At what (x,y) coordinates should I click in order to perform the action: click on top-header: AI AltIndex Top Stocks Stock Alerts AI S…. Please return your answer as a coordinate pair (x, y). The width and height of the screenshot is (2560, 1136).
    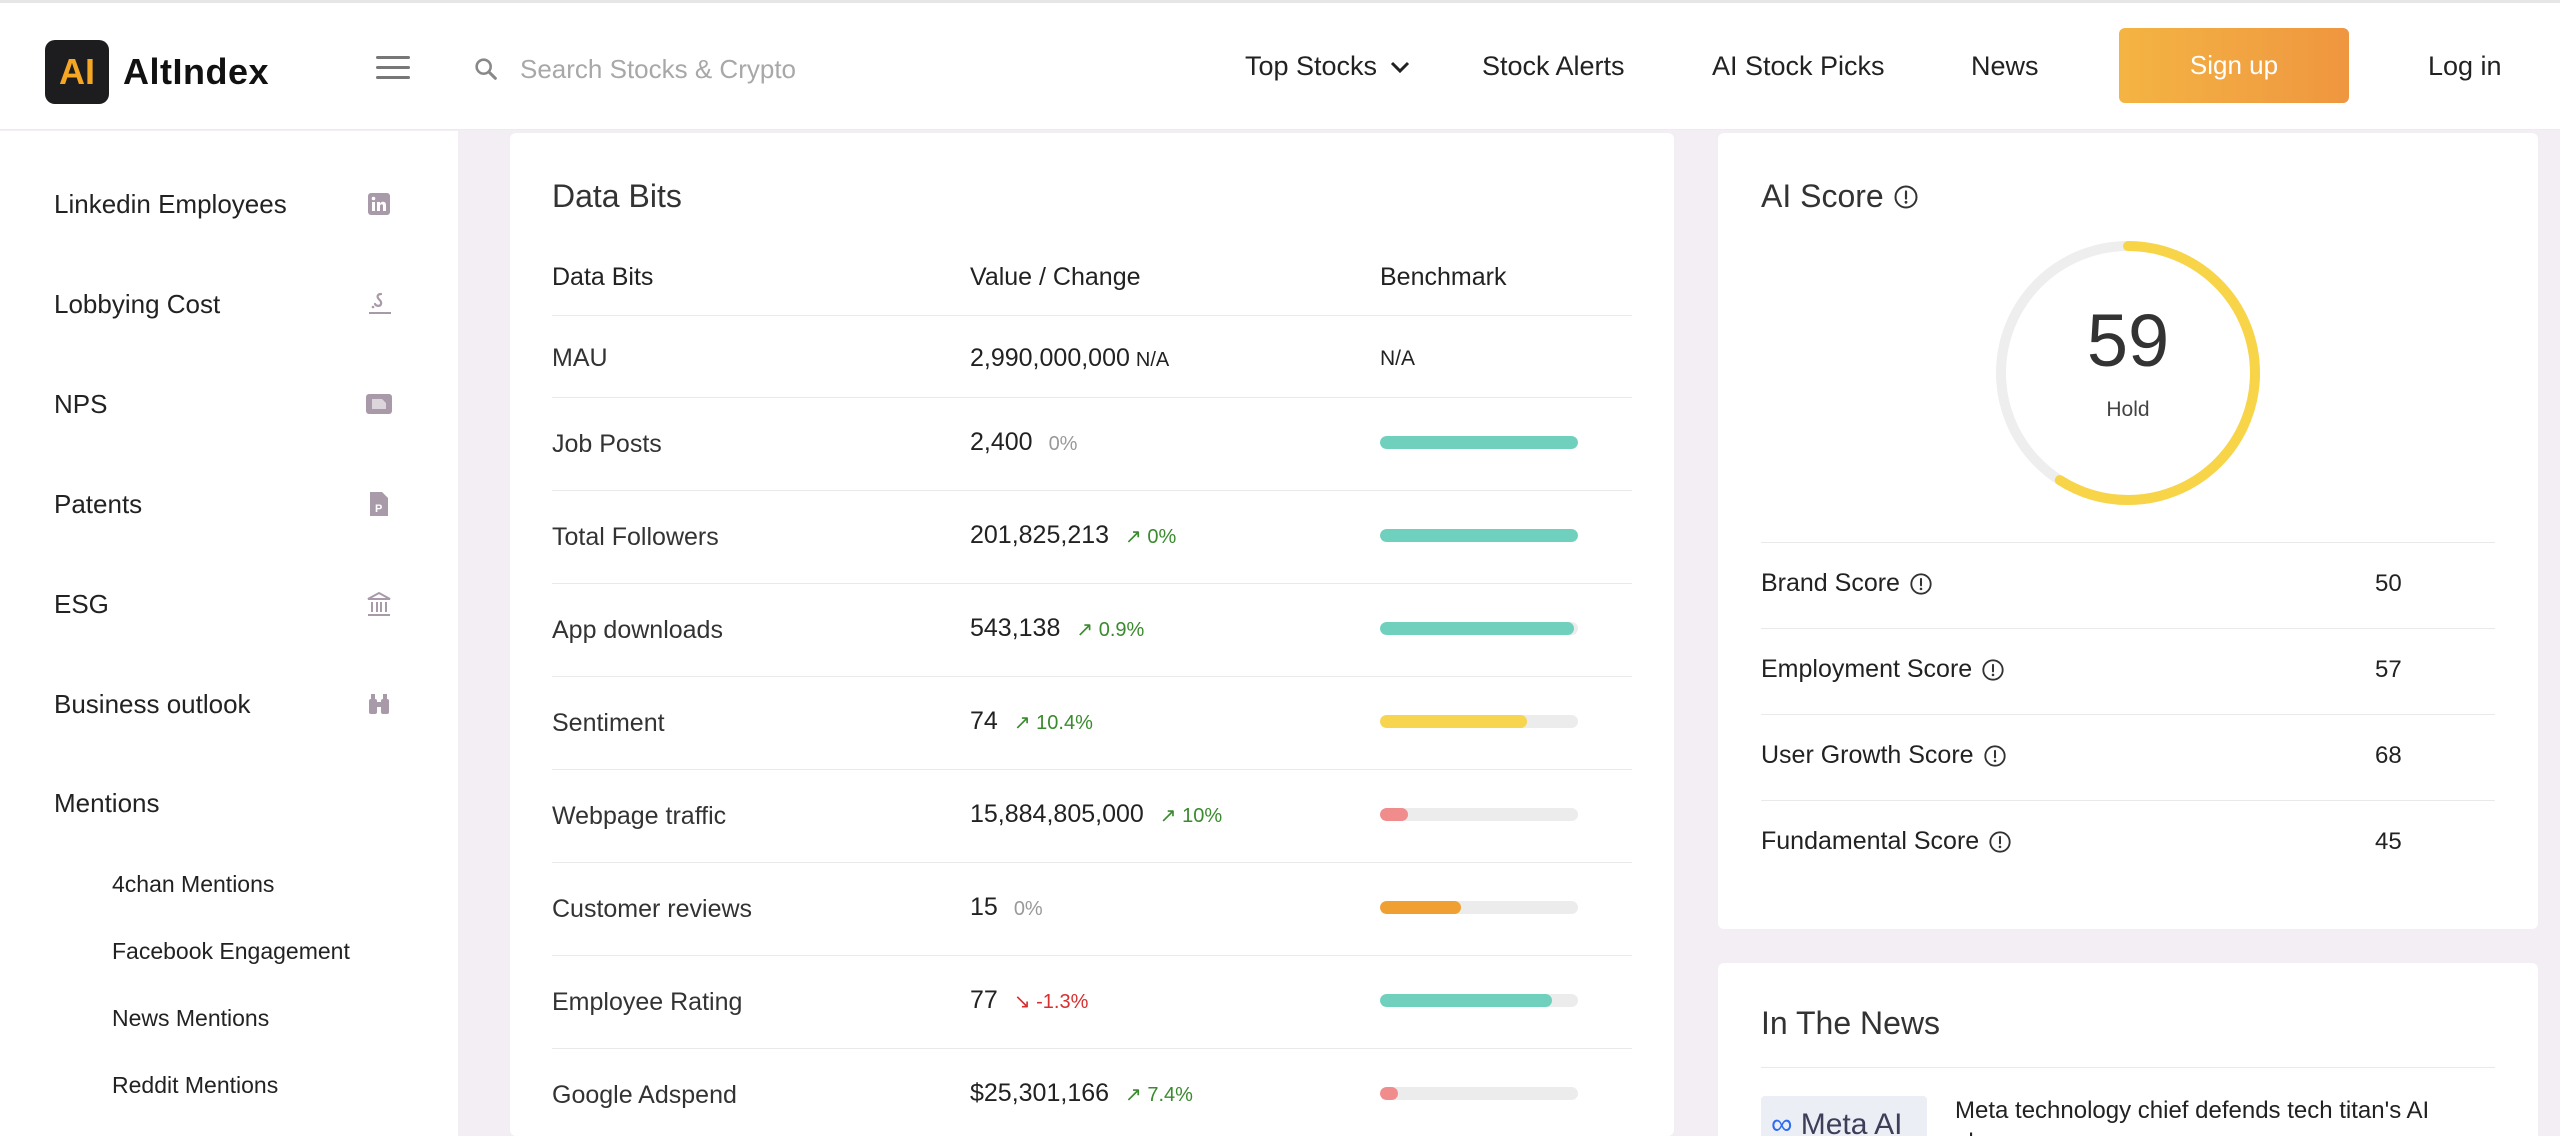
    Looking at the image, I should click on (1280, 65).